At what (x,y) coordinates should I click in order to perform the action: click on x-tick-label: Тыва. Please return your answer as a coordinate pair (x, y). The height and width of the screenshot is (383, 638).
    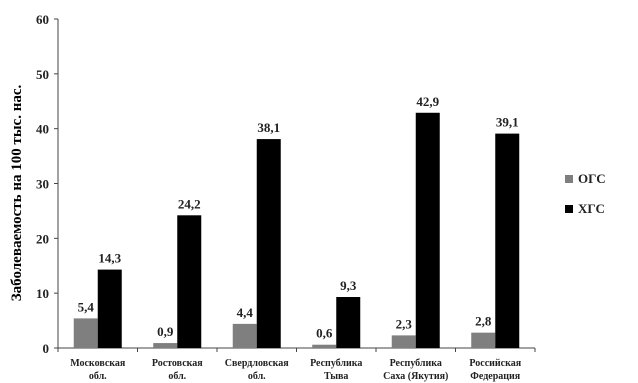
    Looking at the image, I should click on (336, 376).